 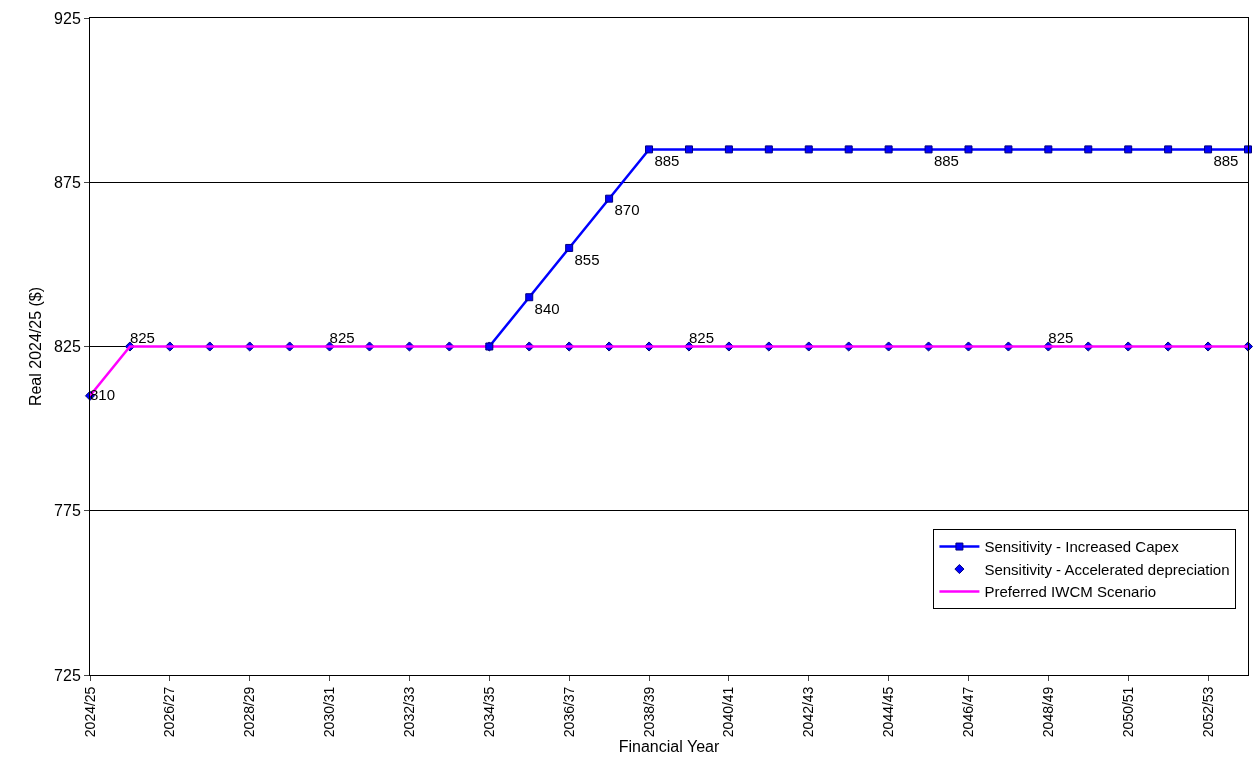 I want to click on x-tick-label: 2030/31, so click(x=329, y=712).